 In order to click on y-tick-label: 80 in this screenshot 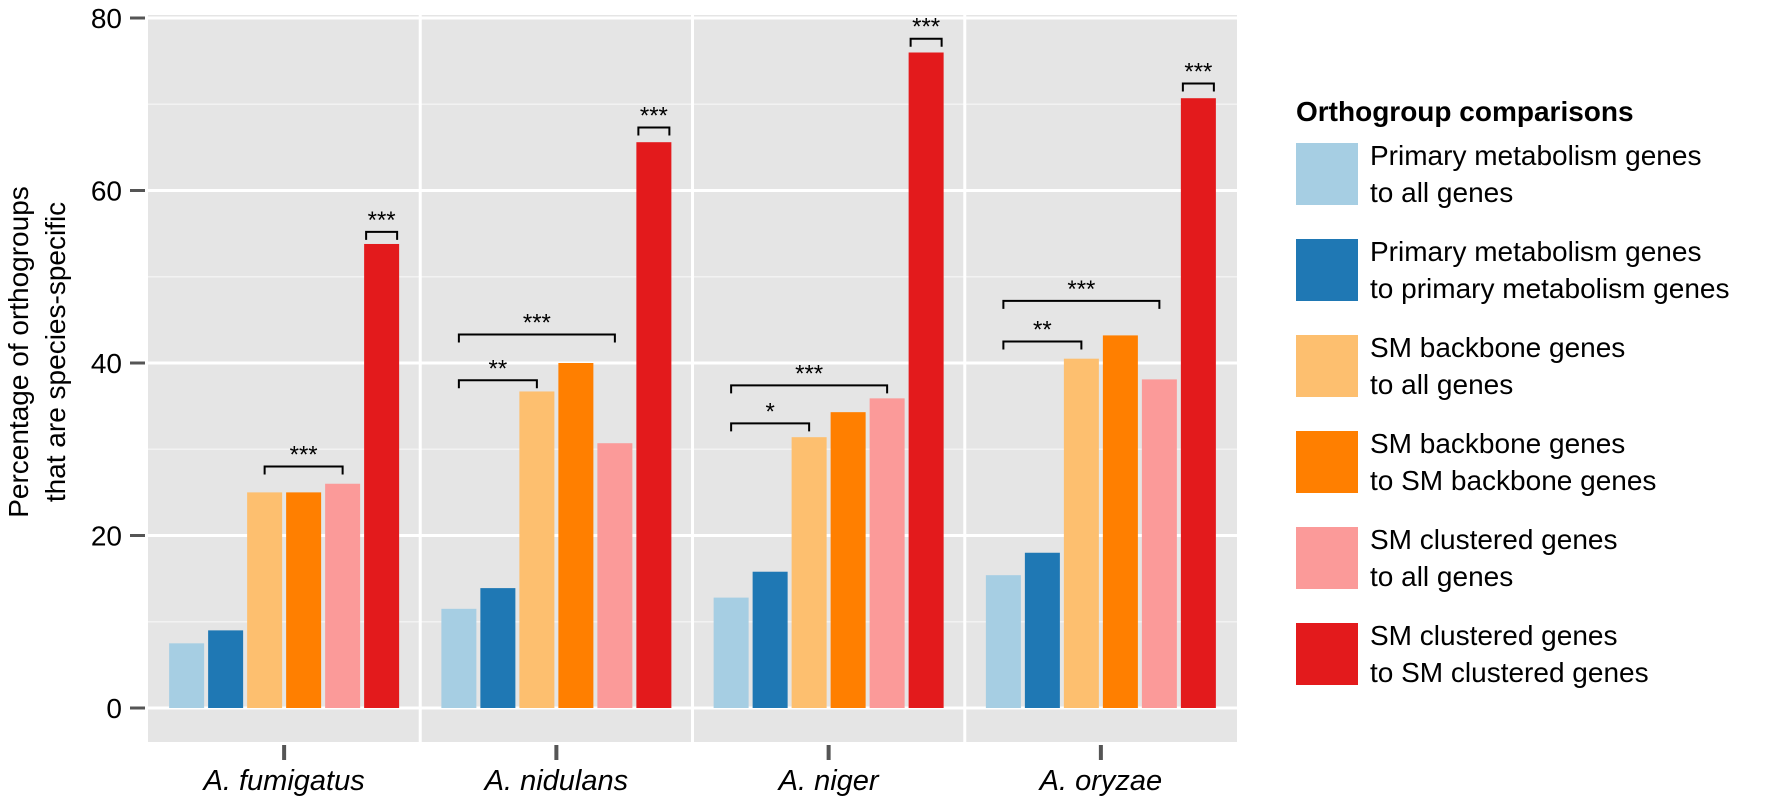, I will do `click(106, 18)`.